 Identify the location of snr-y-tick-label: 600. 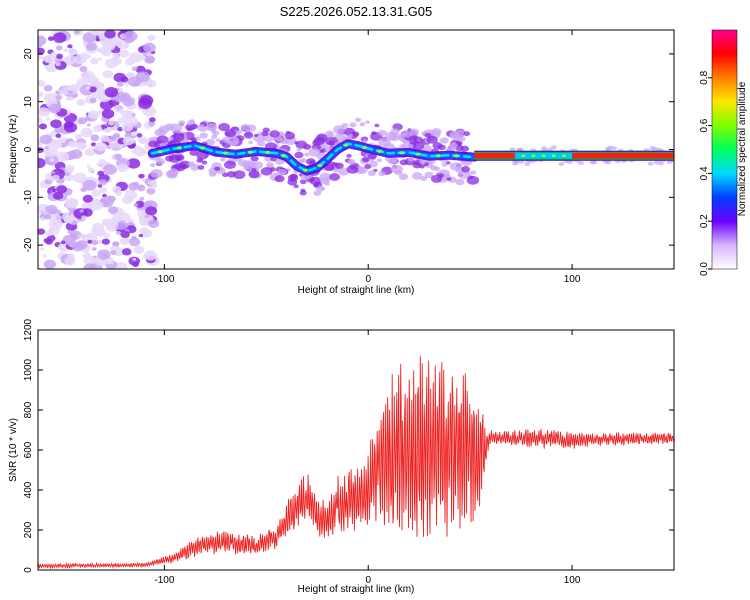
(28, 449).